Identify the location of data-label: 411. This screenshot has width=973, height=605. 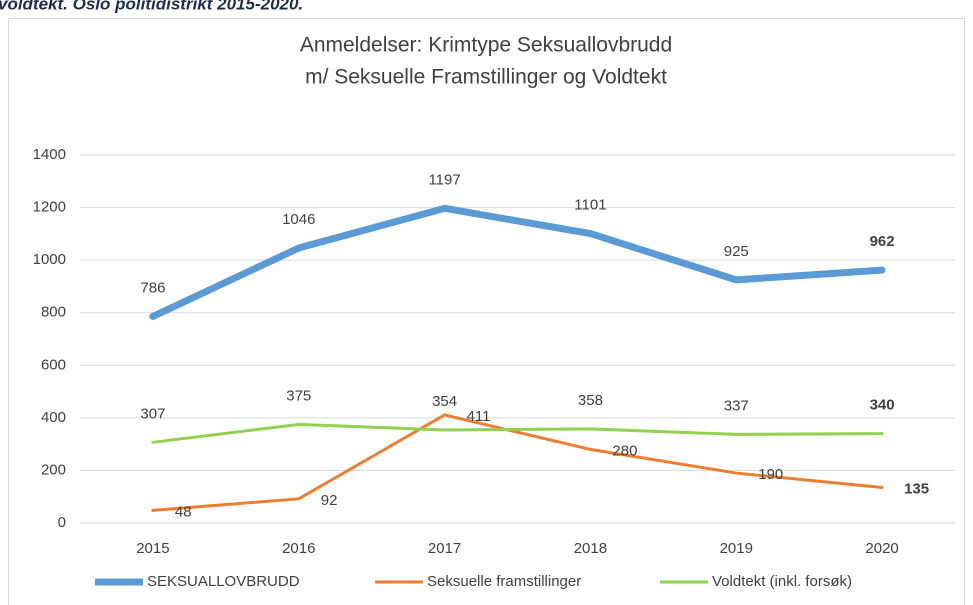
(479, 416).